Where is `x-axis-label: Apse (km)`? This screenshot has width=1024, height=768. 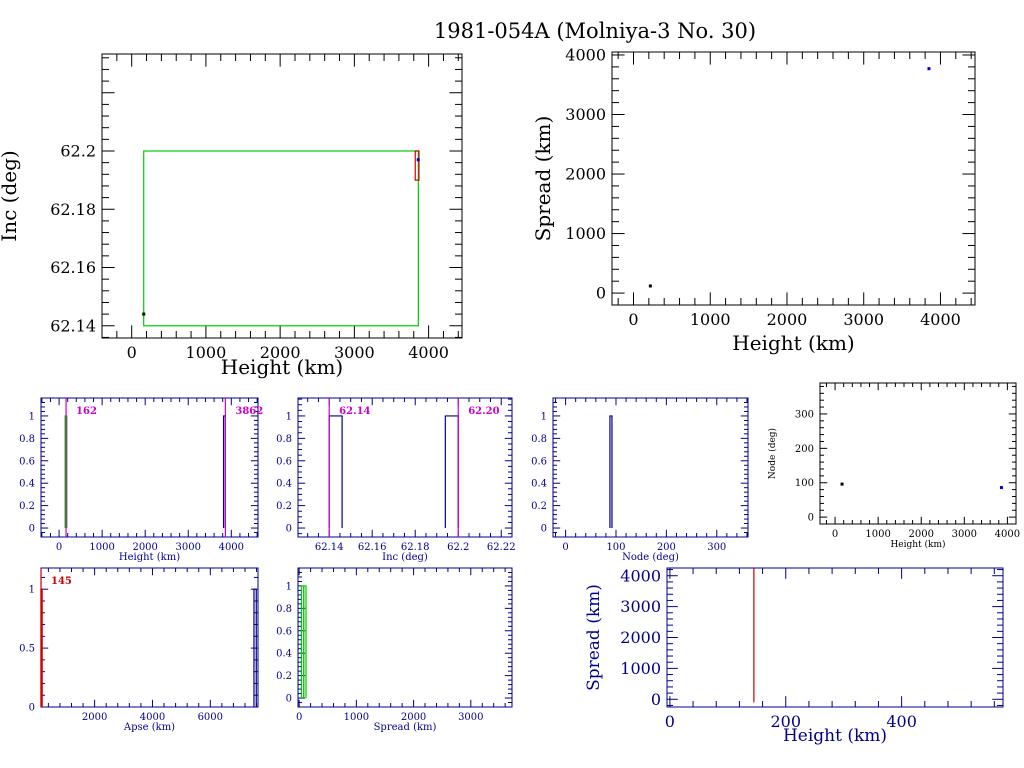 x-axis-label: Apse (km) is located at coordinates (149, 727).